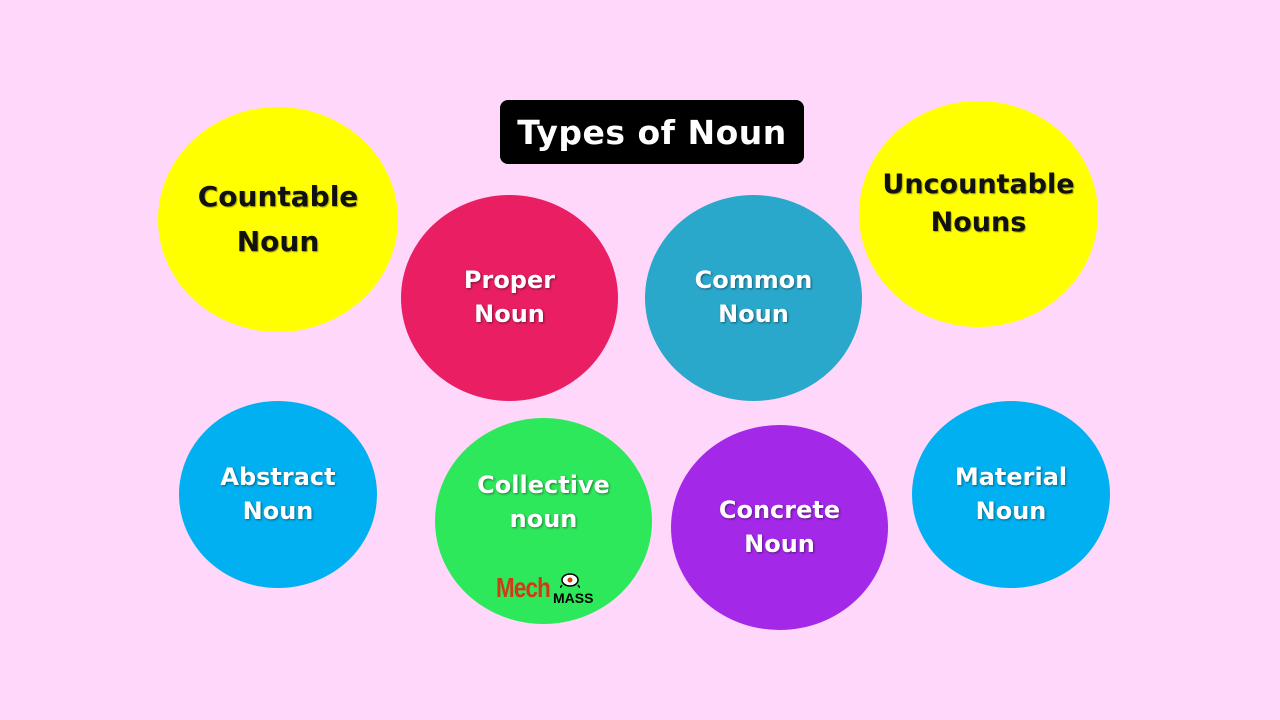 The width and height of the screenshot is (1280, 720). I want to click on collective-noun-bubble: Collective noun, so click(543, 521).